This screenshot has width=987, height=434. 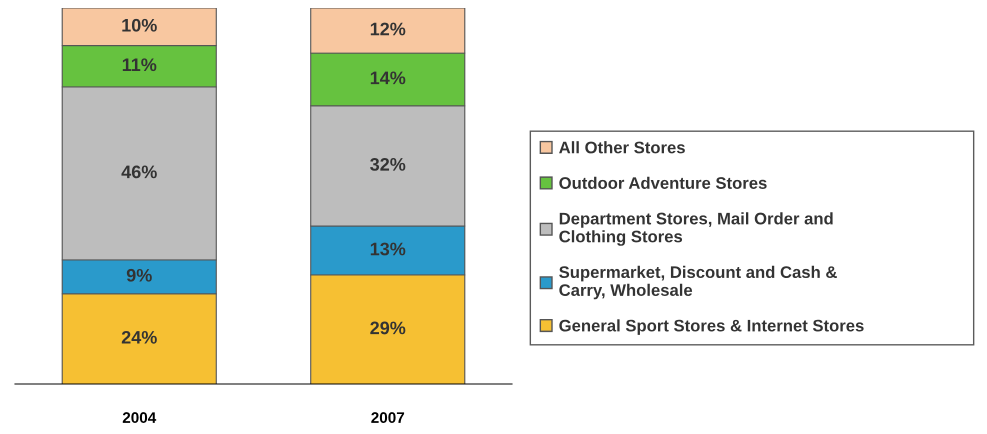 I want to click on legend-label: General Sport Stores & Internet Stores, so click(x=711, y=327).